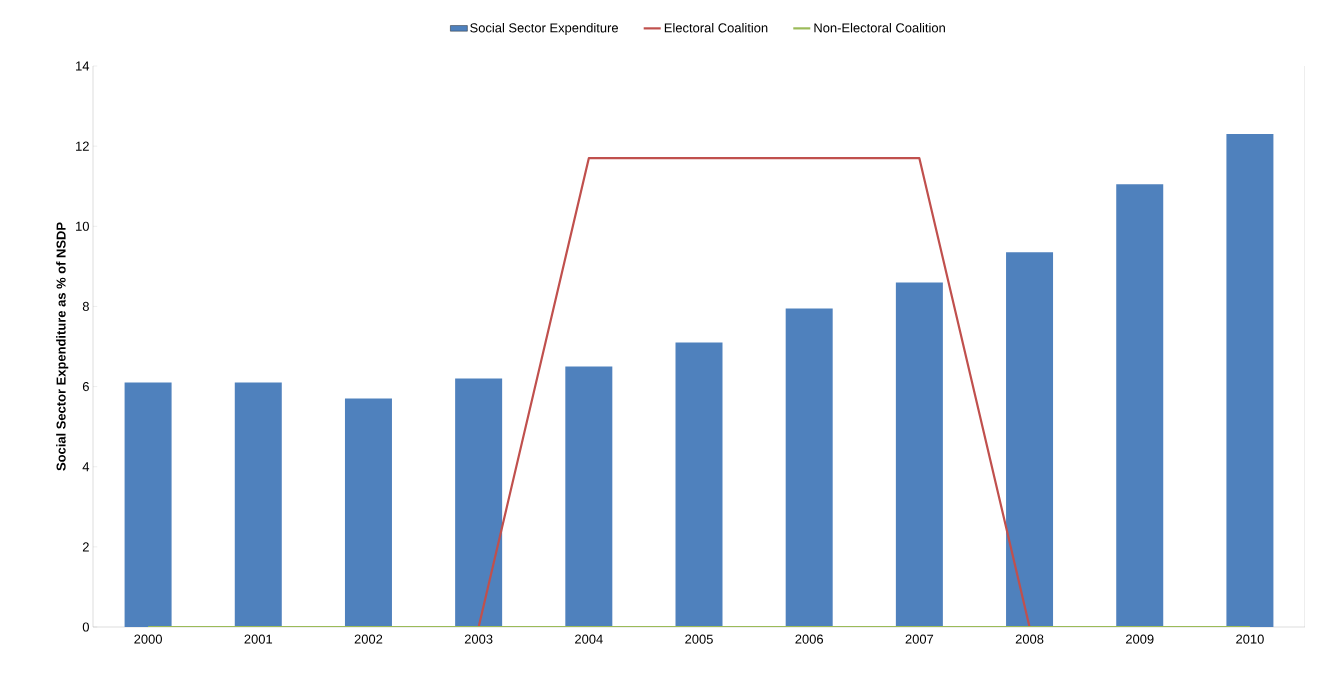 The image size is (1335, 673). What do you see at coordinates (62, 346) in the screenshot?
I see `y-axis-title: Social Sector Expenditure as % of NSDP` at bounding box center [62, 346].